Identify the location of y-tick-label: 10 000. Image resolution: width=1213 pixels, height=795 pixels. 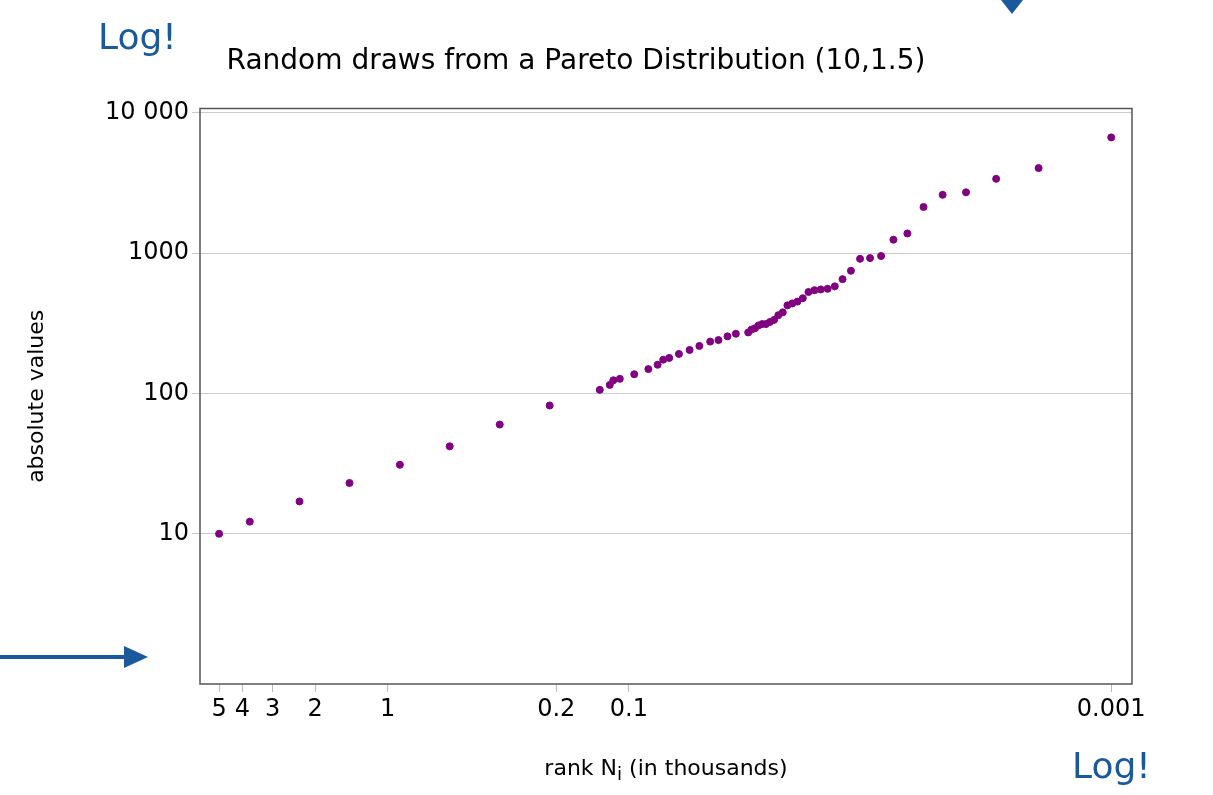
(147, 110).